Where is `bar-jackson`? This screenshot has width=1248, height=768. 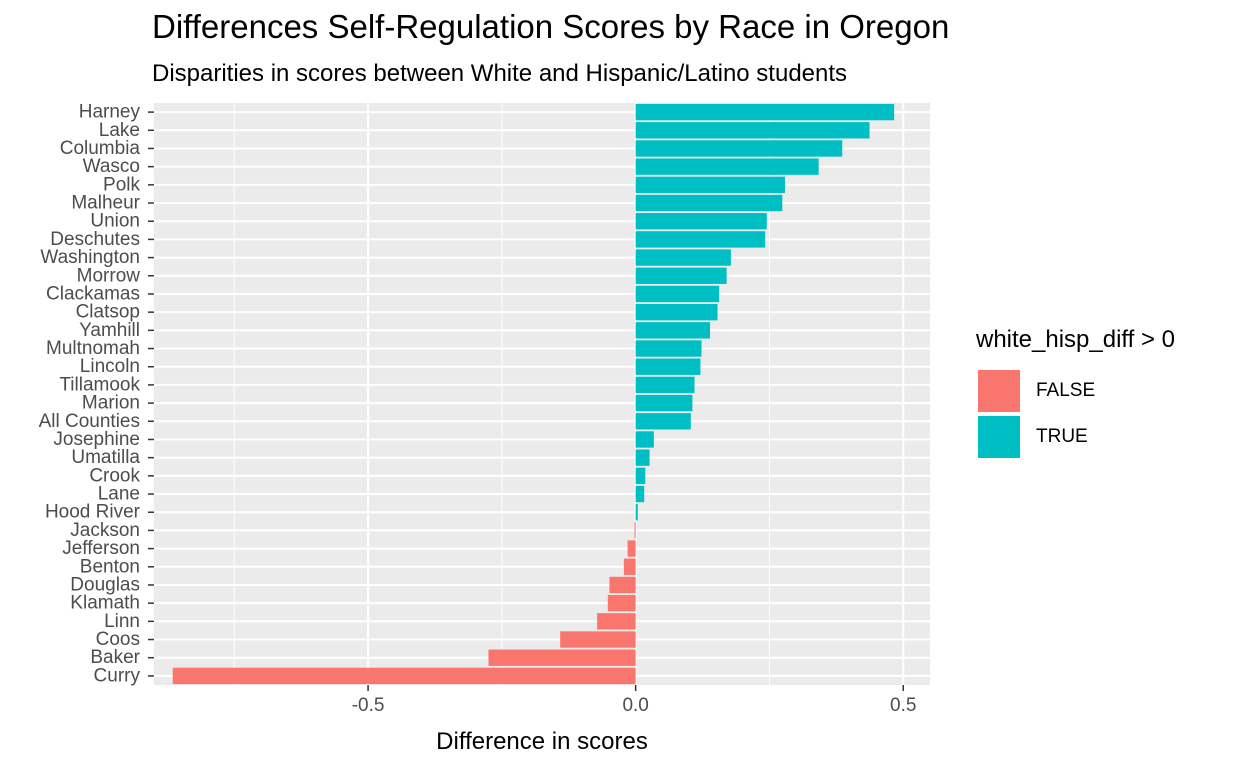 bar-jackson is located at coordinates (635, 530).